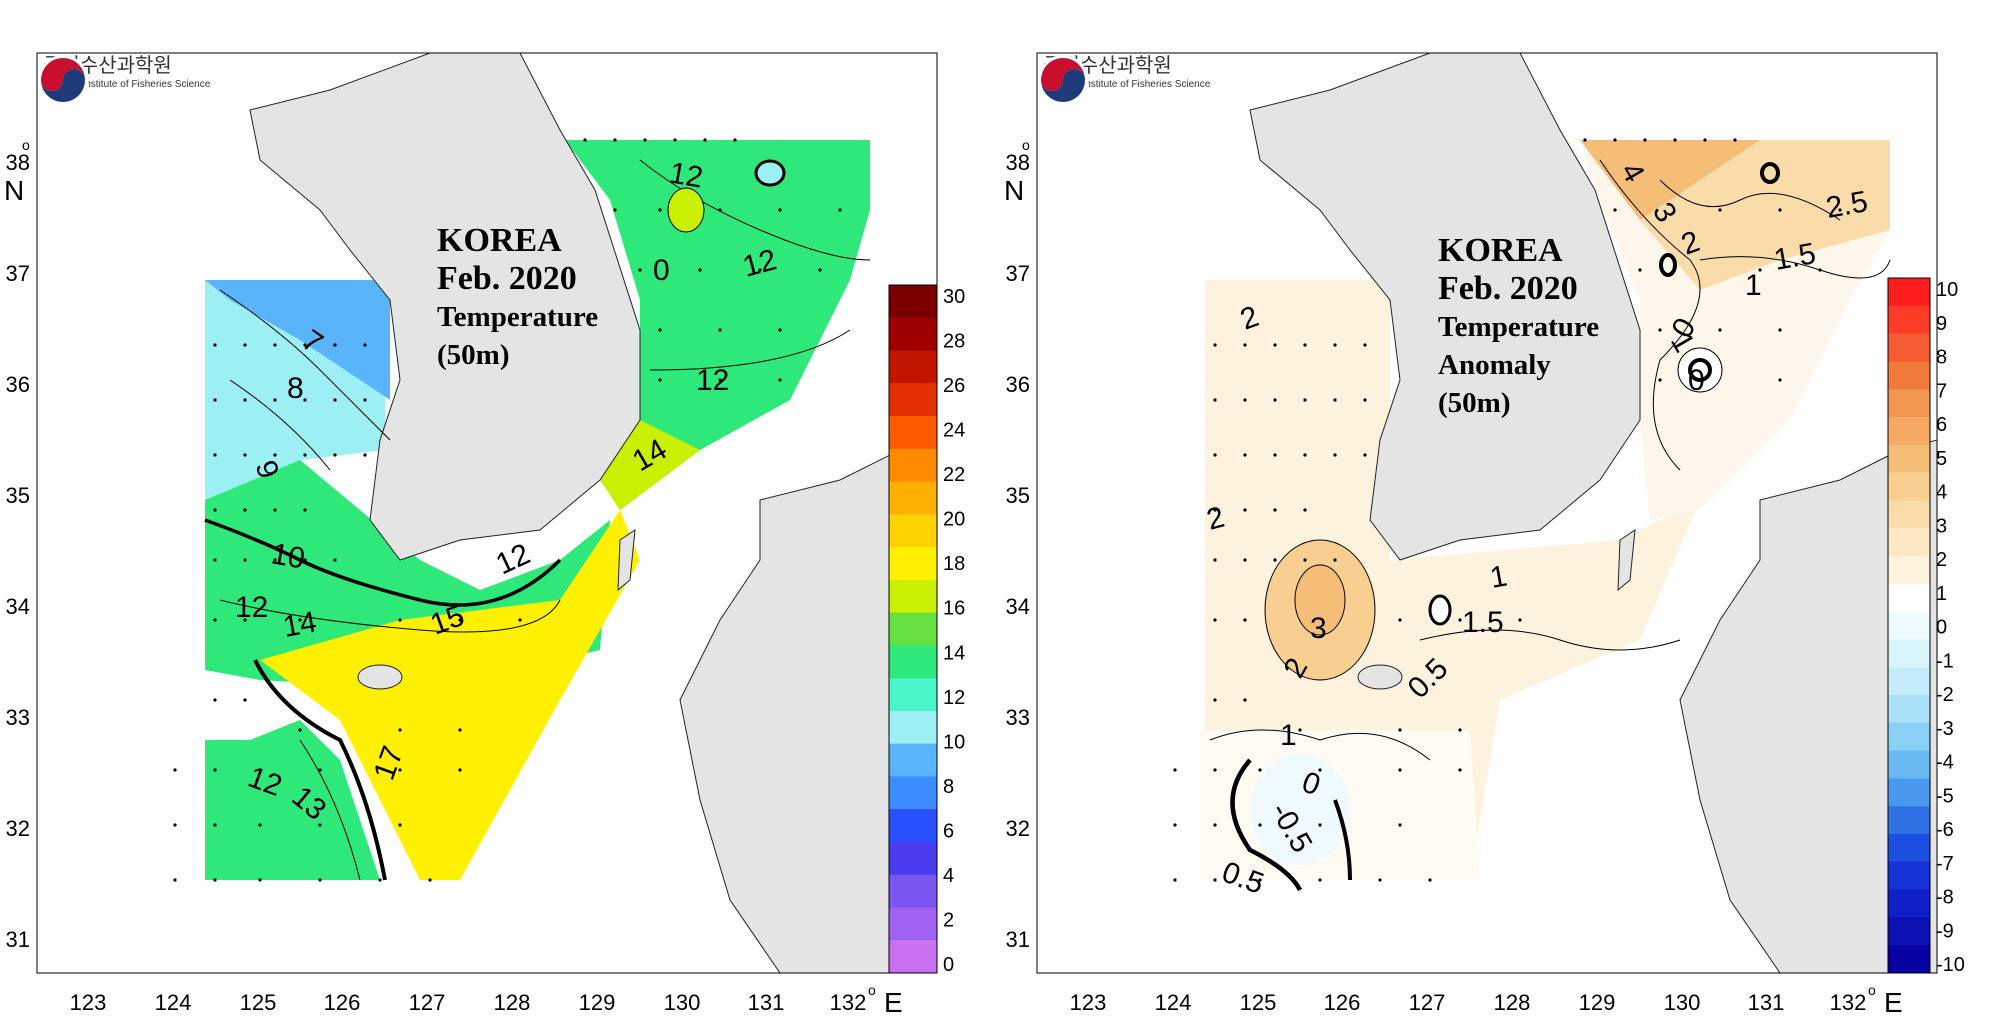 The image size is (2000, 1024). Describe the element at coordinates (1300, 810) in the screenshot. I see `cold-core` at that location.